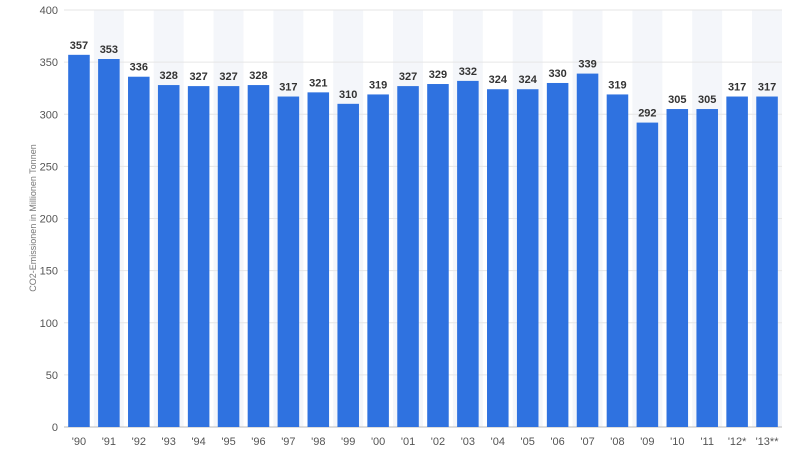  What do you see at coordinates (228, 442) in the screenshot?
I see `x-tick-label: '95` at bounding box center [228, 442].